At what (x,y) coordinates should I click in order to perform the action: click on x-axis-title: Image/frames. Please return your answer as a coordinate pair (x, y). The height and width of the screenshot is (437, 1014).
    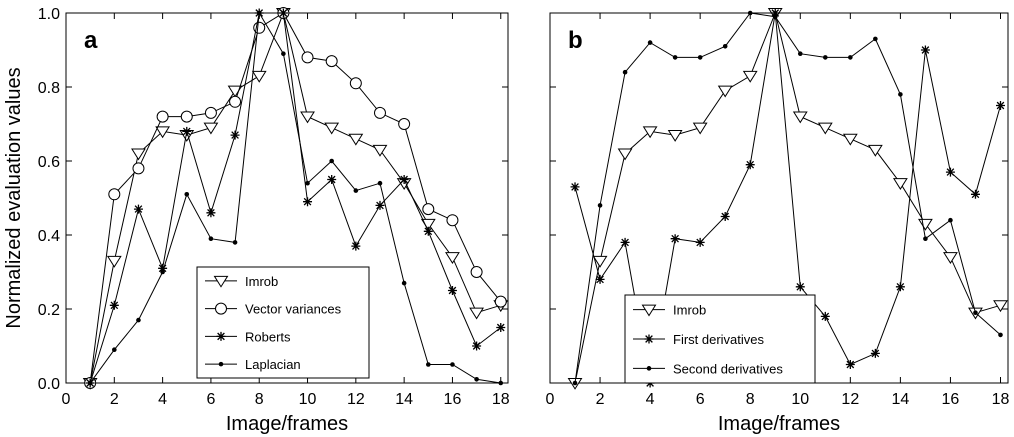
    Looking at the image, I should click on (779, 424).